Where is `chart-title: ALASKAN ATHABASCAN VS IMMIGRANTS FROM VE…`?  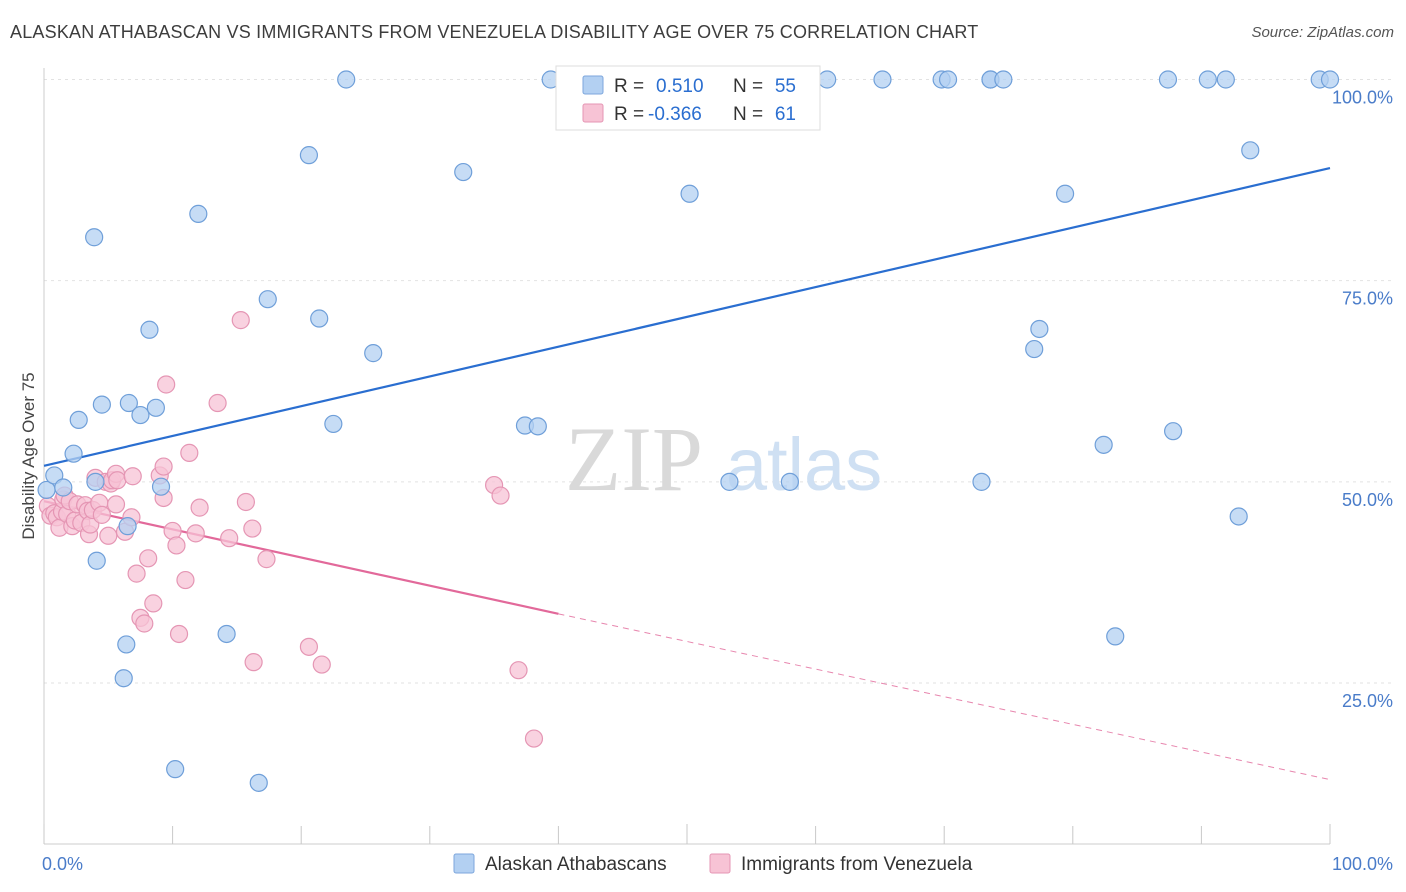
chart-title: ALASKAN ATHABASCAN VS IMMIGRANTS FROM VE… is located at coordinates (494, 32).